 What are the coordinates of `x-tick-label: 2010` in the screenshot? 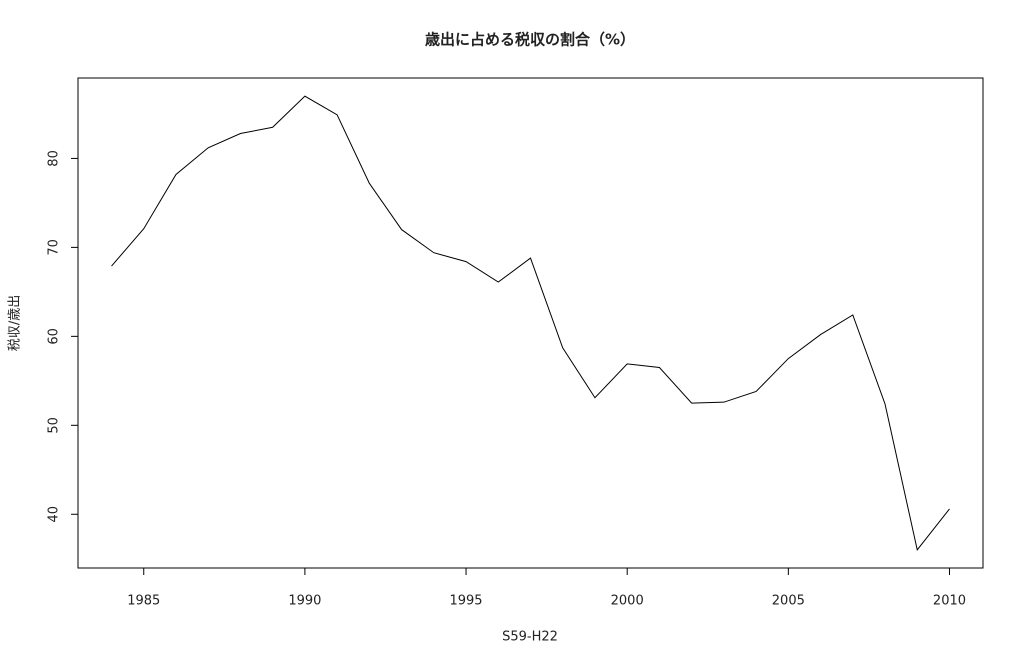 It's located at (949, 601).